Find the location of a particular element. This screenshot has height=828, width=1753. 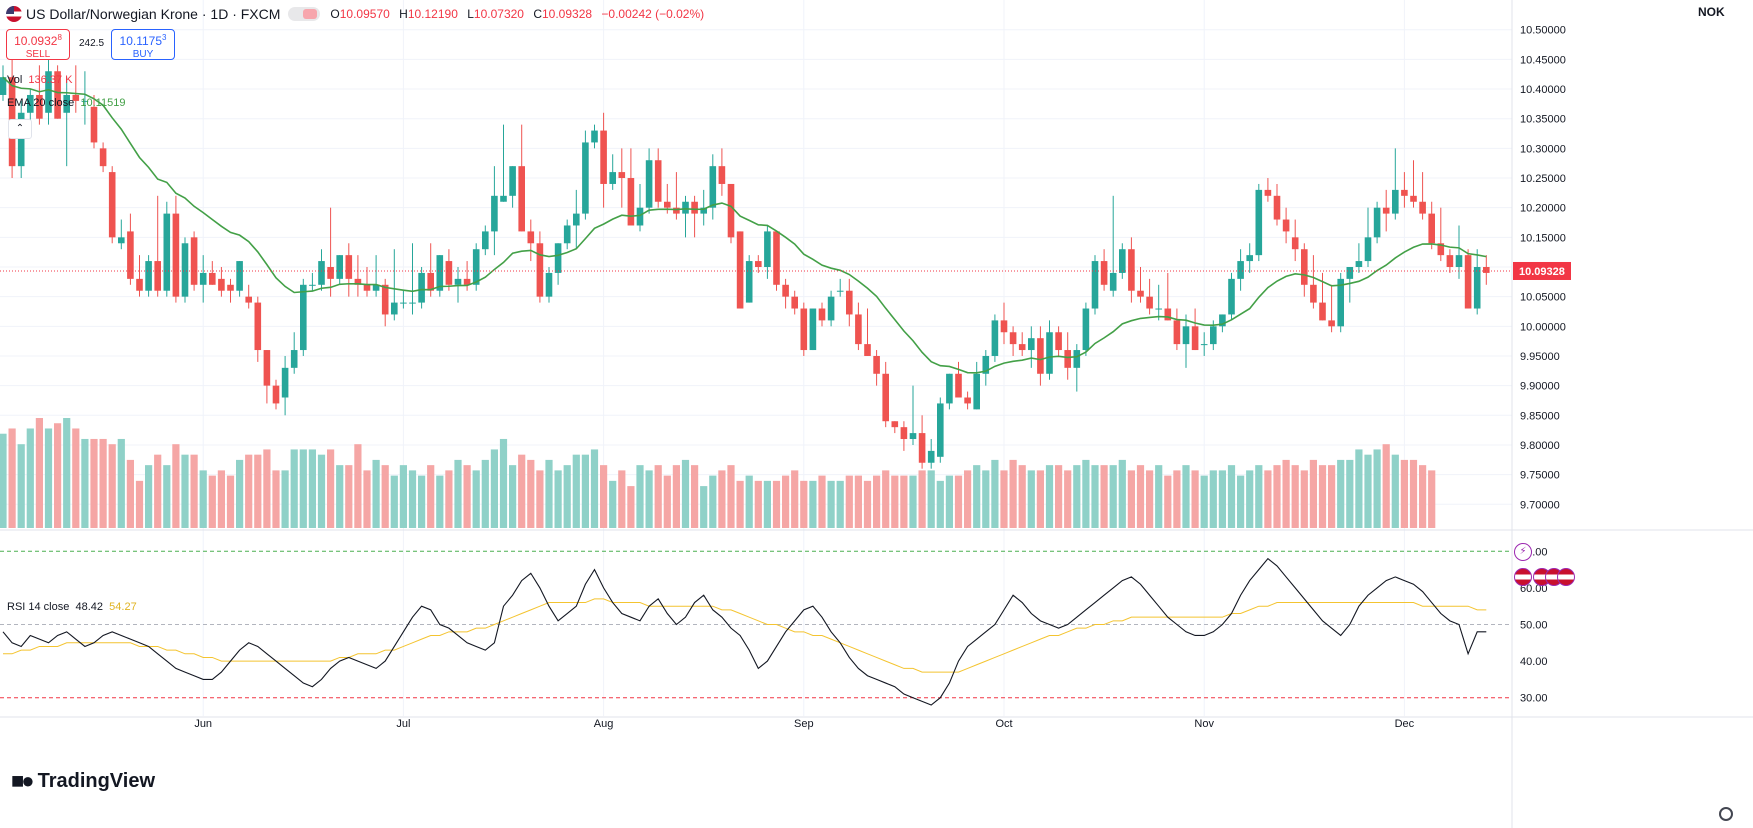

buy-button: 10.11753 BUY is located at coordinates (143, 44).